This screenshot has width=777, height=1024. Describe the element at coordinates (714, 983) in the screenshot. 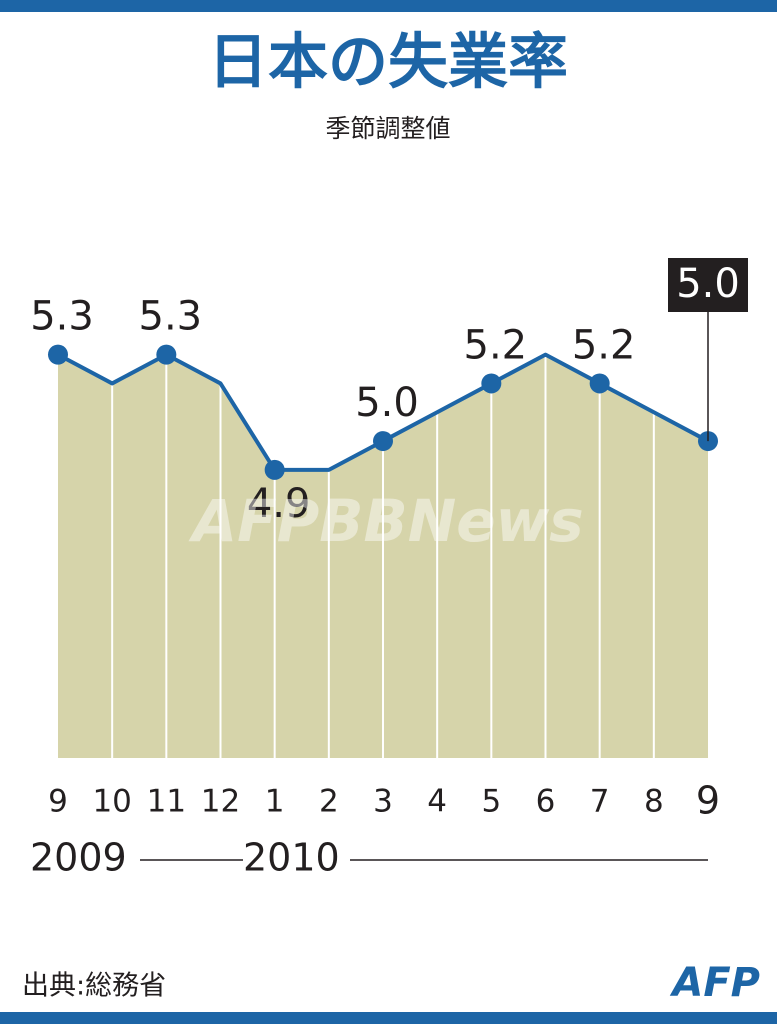

I see `logo: AFP` at that location.